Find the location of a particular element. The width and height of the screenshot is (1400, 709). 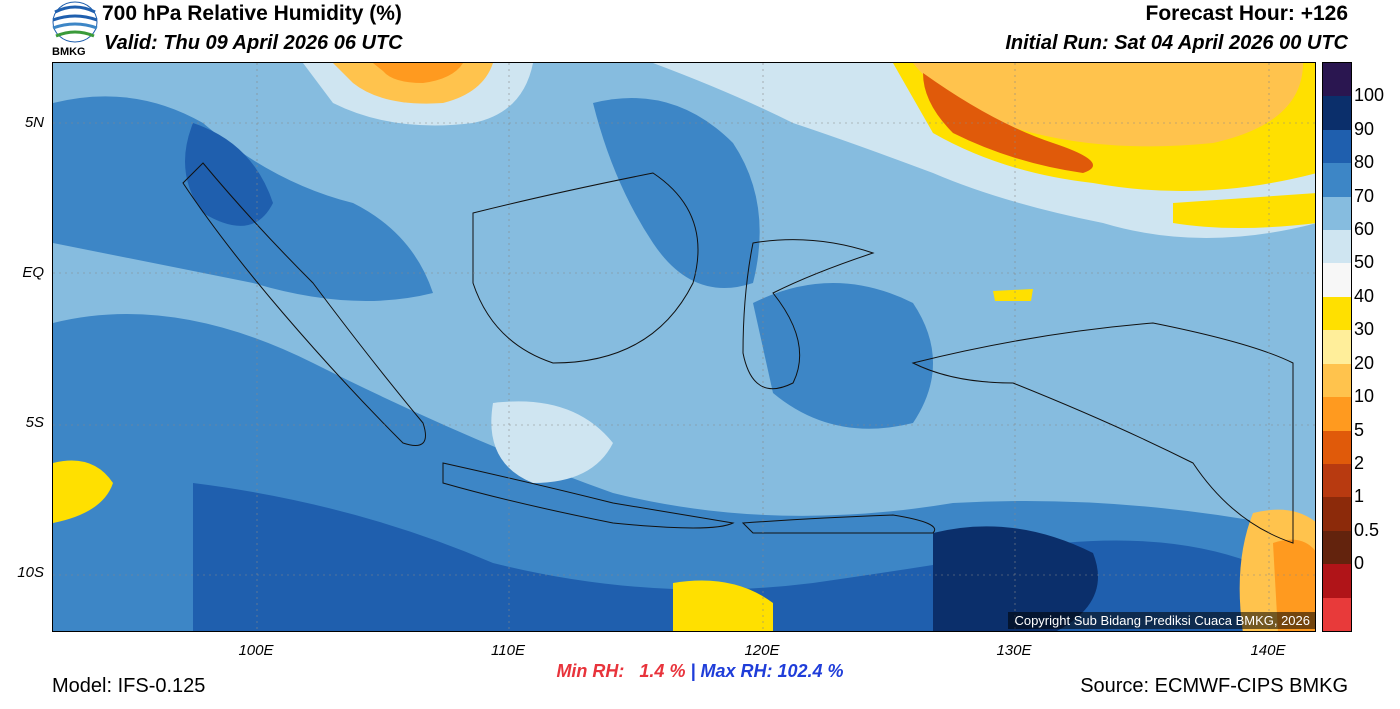

colorbar-label: 0 is located at coordinates (1359, 563).